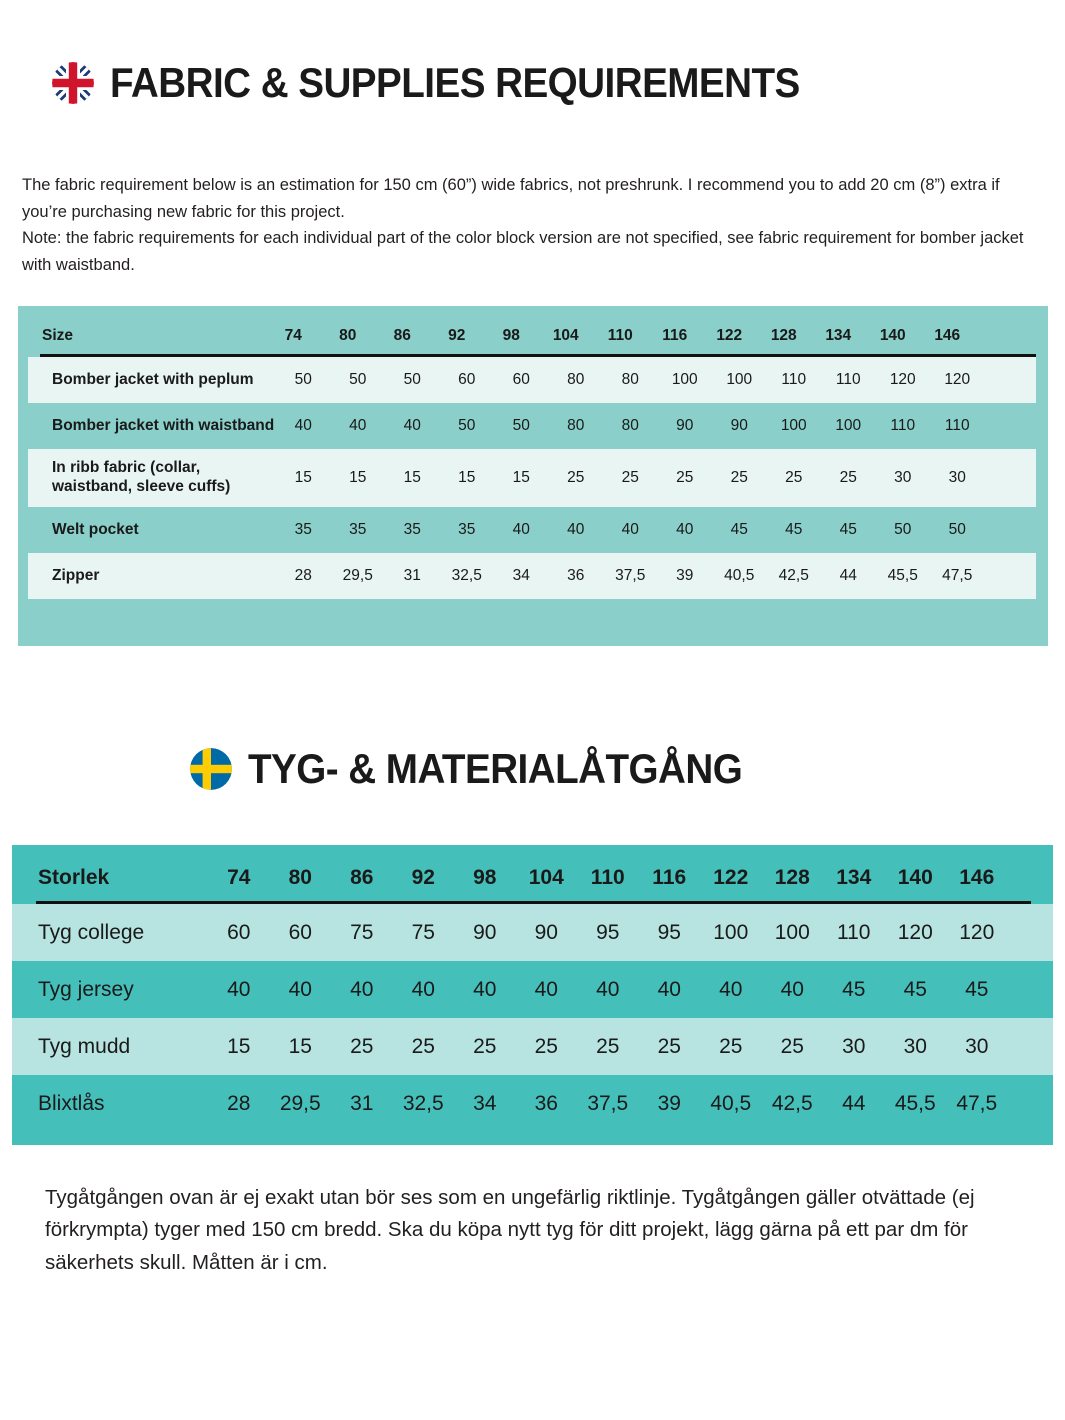 The height and width of the screenshot is (1420, 1065). What do you see at coordinates (630, 425) in the screenshot?
I see `table-en-cell-1-6: 80` at bounding box center [630, 425].